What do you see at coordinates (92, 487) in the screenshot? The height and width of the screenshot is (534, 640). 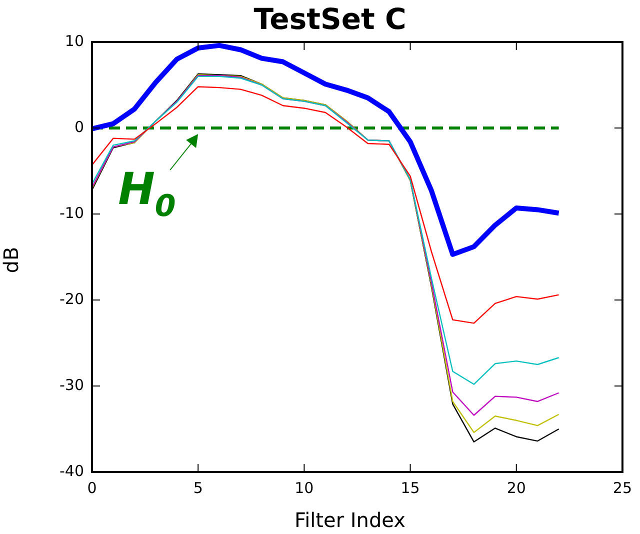 I see `x-tick-label: 0` at bounding box center [92, 487].